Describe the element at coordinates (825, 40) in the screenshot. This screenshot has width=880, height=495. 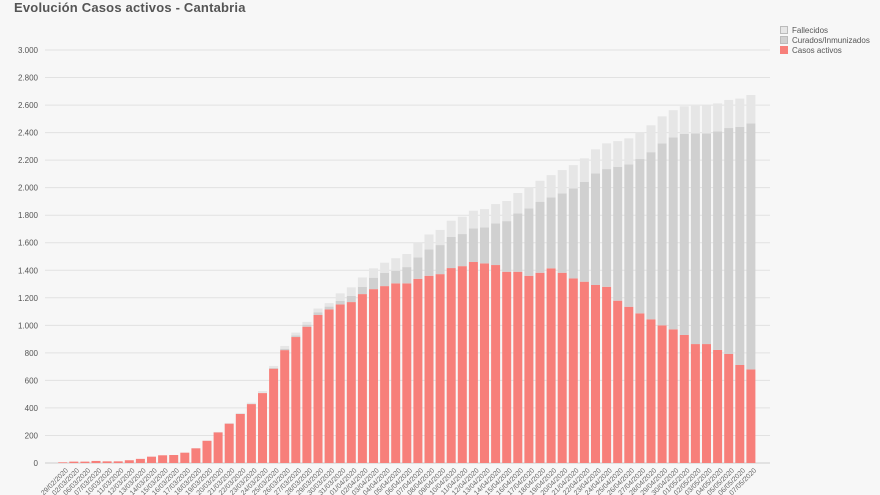
I see `legend-item-curados: Curados/Inmunizados` at that location.